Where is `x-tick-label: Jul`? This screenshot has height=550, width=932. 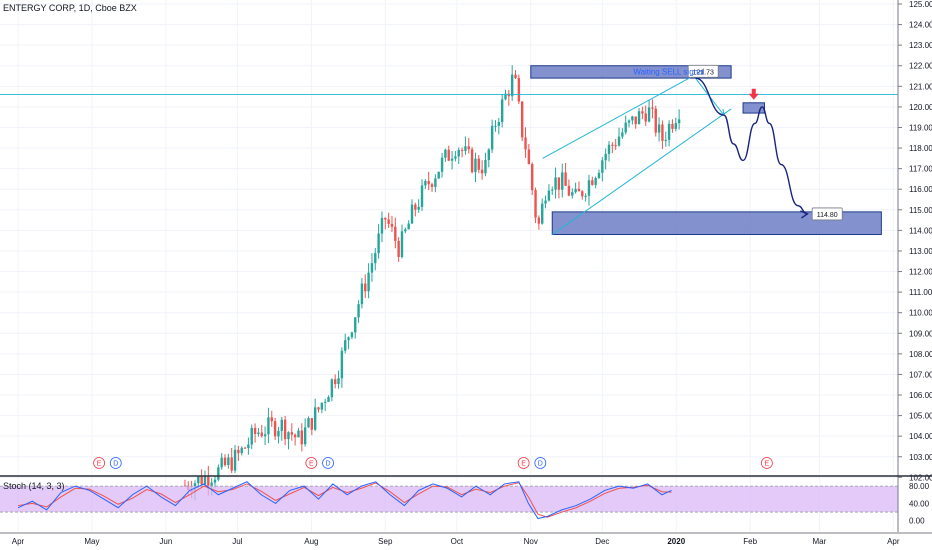
x-tick-label: Jul is located at coordinates (237, 541).